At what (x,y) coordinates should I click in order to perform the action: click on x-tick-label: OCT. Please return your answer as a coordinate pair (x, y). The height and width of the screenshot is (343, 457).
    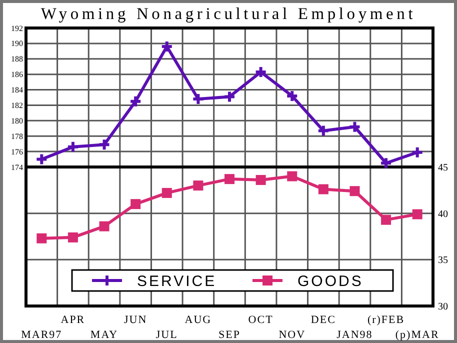
    Looking at the image, I should click on (261, 320).